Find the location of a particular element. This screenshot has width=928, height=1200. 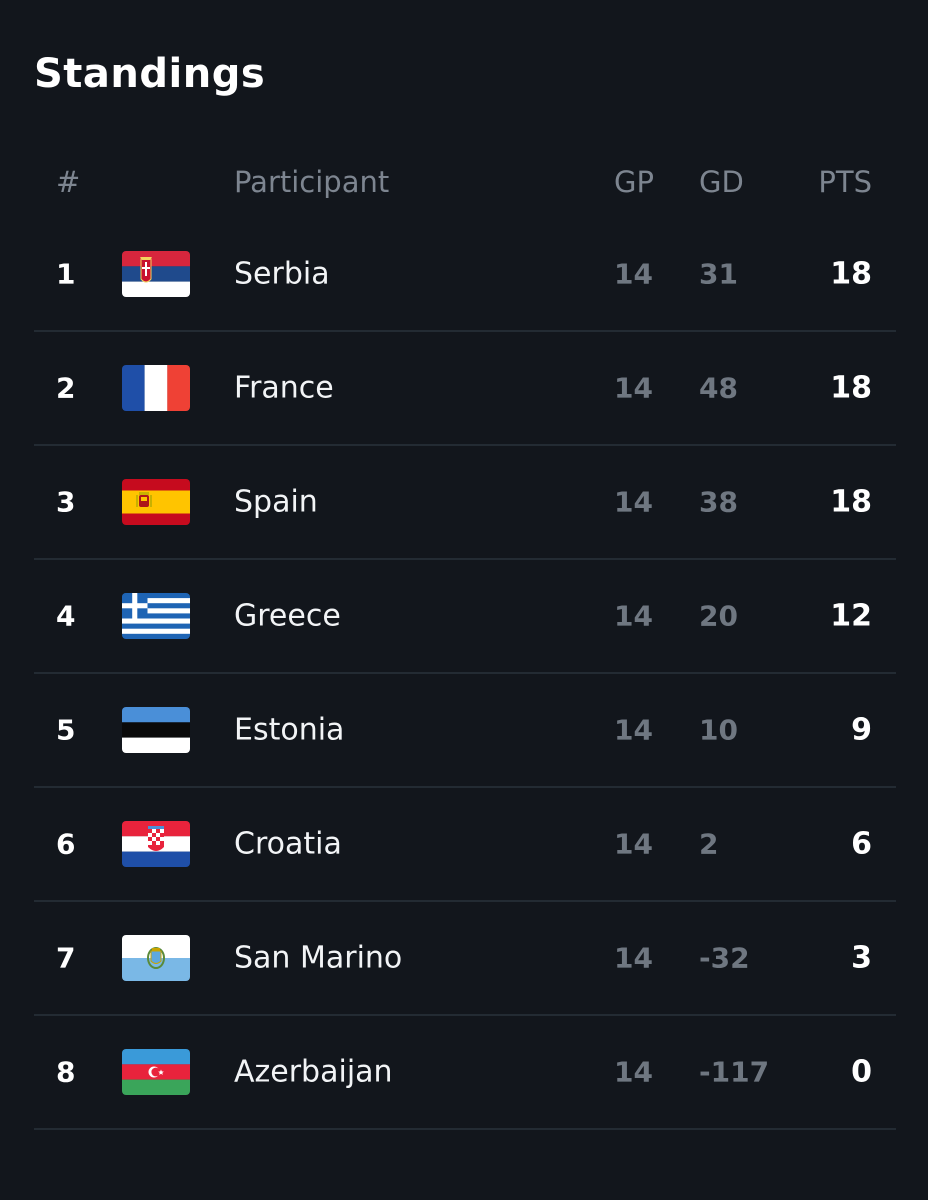

header-gp: GP is located at coordinates (634, 182).